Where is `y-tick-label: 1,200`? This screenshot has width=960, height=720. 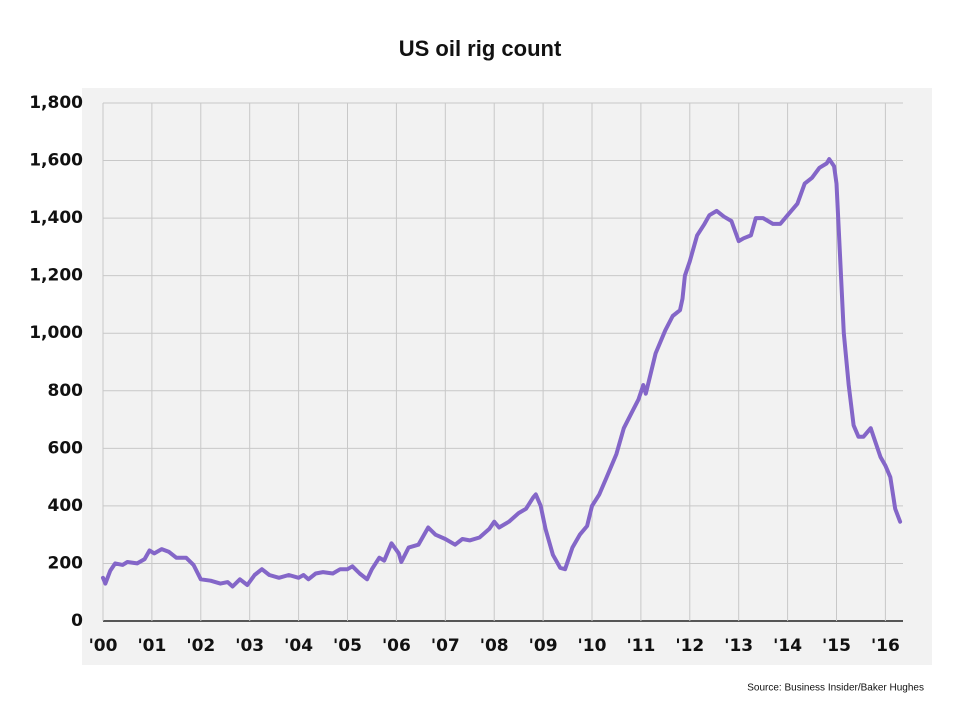 y-tick-label: 1,200 is located at coordinates (56, 276).